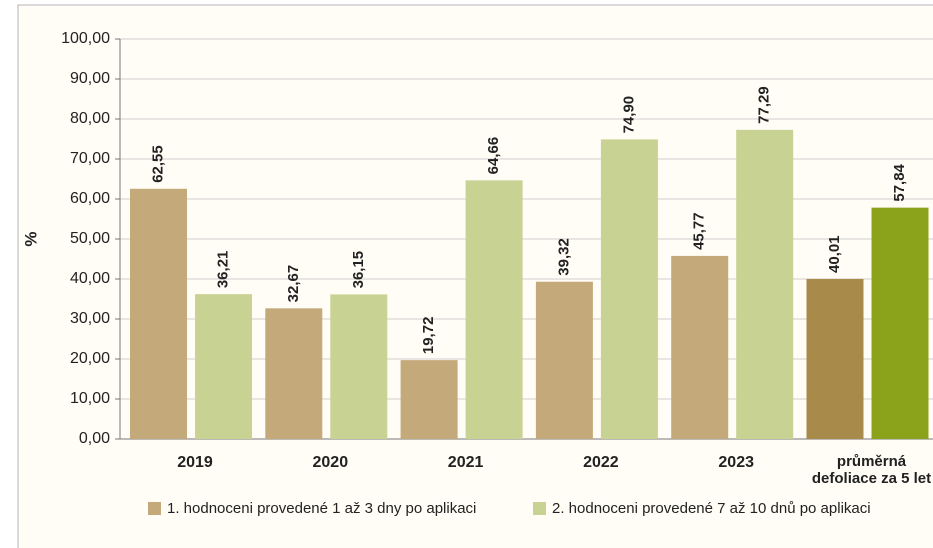 Image resolution: width=933 pixels, height=548 pixels. I want to click on y-axis-label: %, so click(30, 238).